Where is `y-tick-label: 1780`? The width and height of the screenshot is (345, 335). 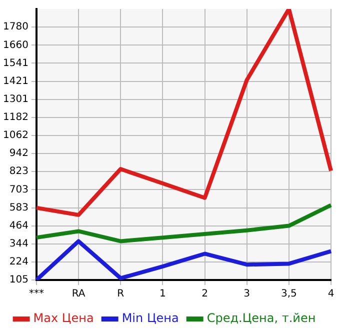
y-tick-label: 1780 is located at coordinates (15, 27).